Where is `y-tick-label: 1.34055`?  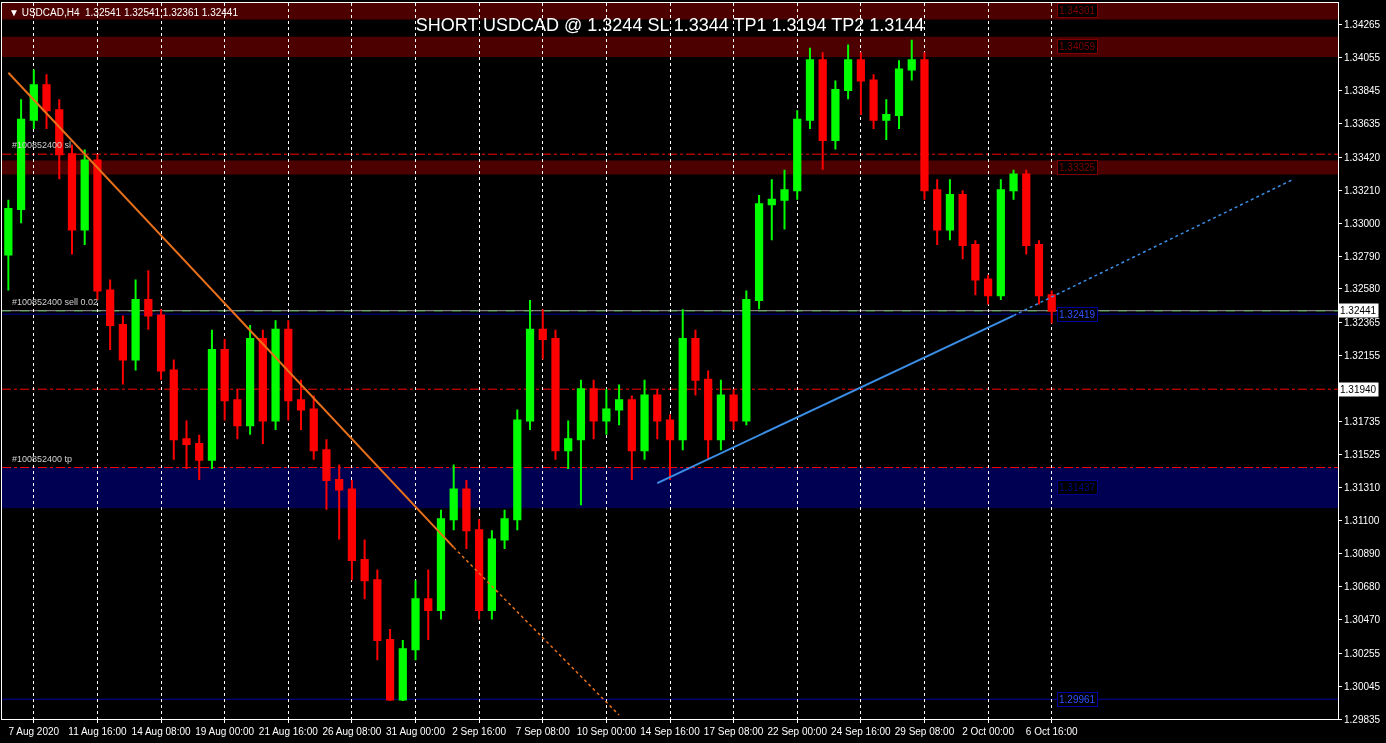 y-tick-label: 1.34055 is located at coordinates (1362, 58).